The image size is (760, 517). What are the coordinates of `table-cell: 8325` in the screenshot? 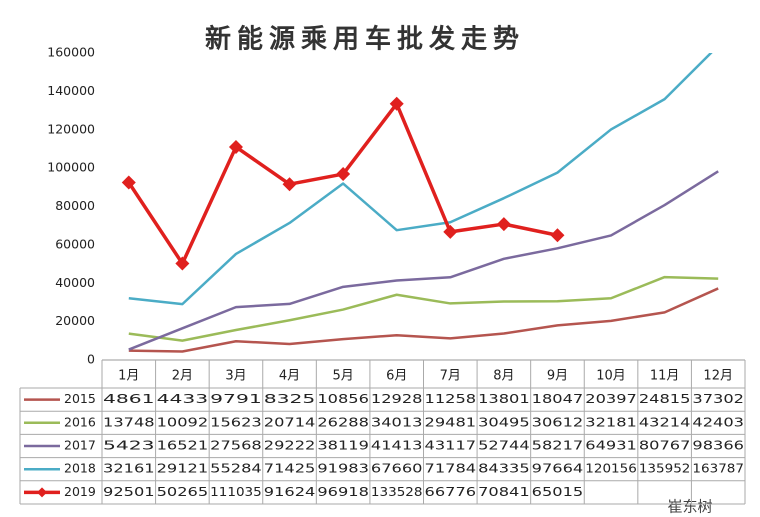 It's located at (290, 398).